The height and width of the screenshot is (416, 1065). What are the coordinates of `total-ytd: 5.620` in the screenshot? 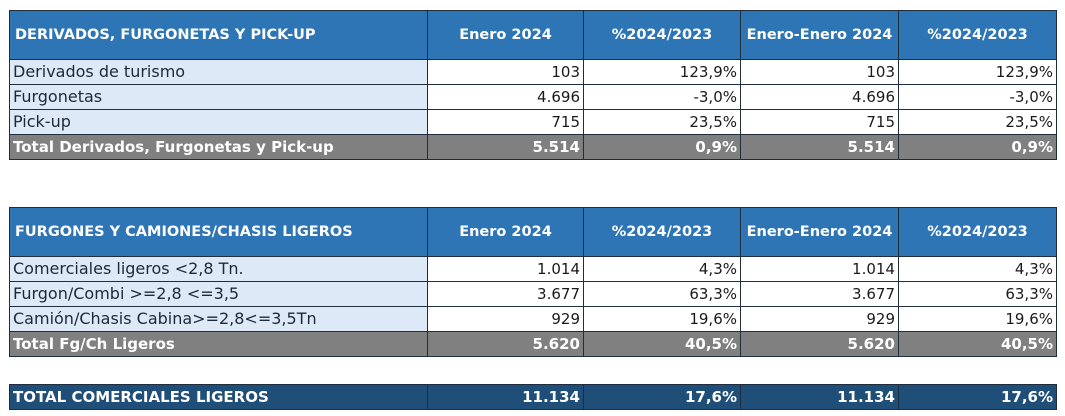 It's located at (819, 344).